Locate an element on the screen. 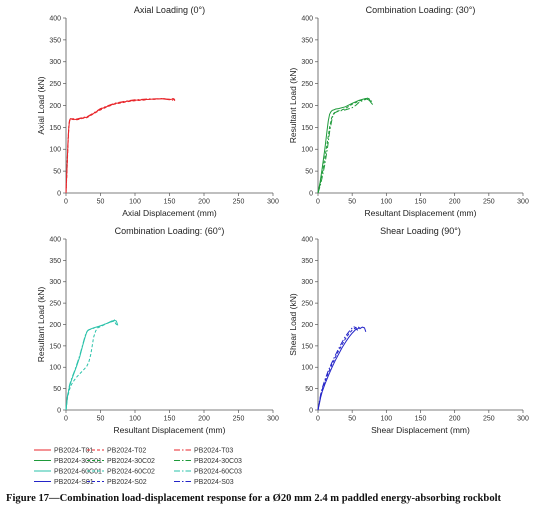 This screenshot has height=514, width=556. series-line-pb2024-s03 is located at coordinates (338, 368).